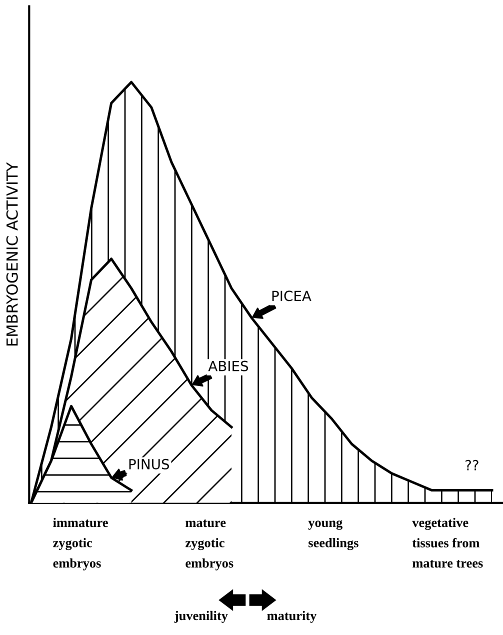 This screenshot has width=503, height=635. What do you see at coordinates (292, 616) in the screenshot?
I see `text: maturity` at bounding box center [292, 616].